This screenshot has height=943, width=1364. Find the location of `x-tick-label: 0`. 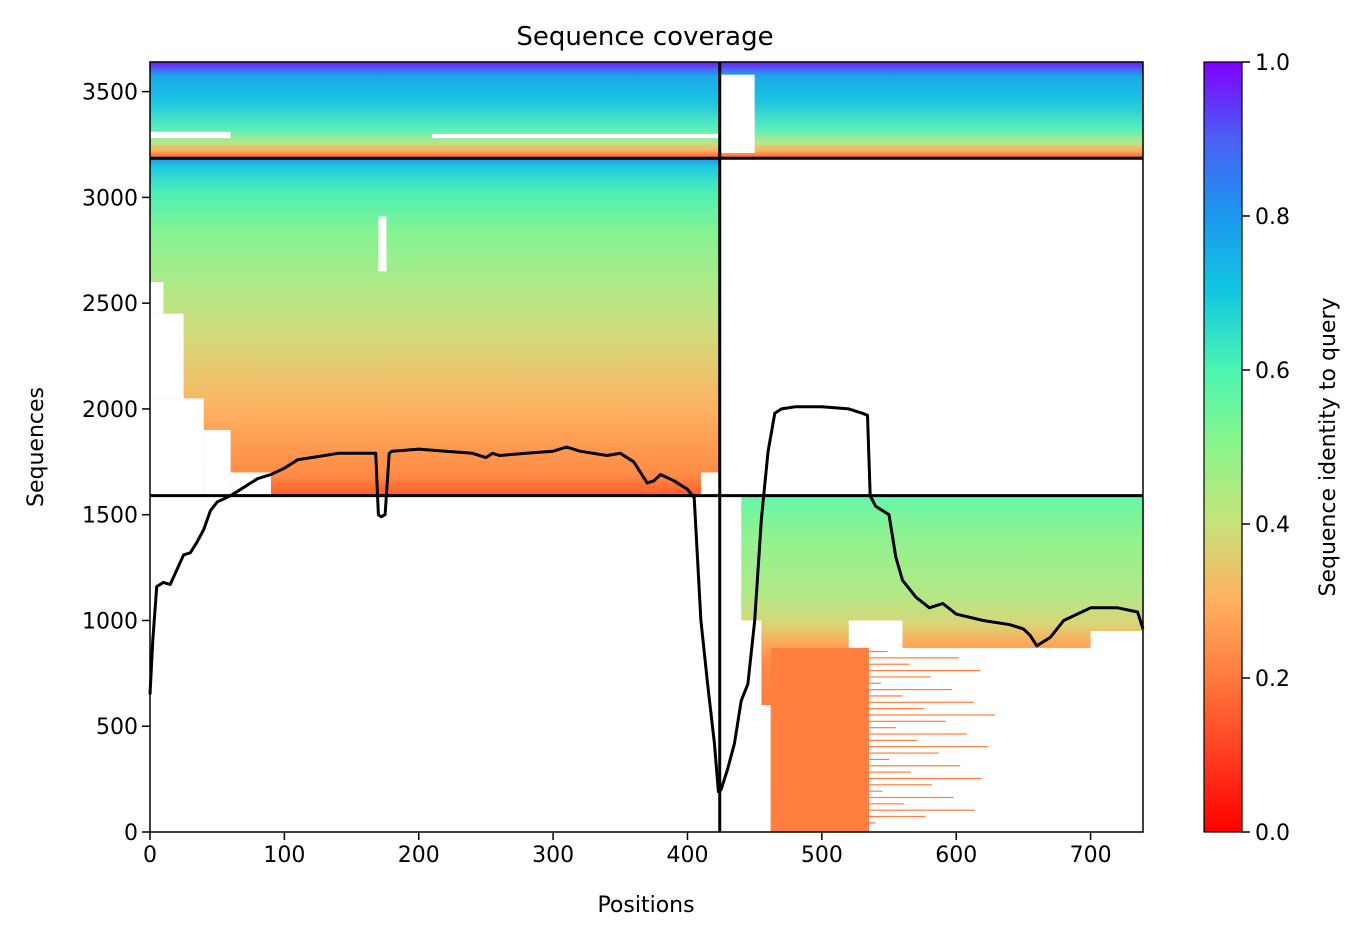

x-tick-label: 0 is located at coordinates (150, 855).